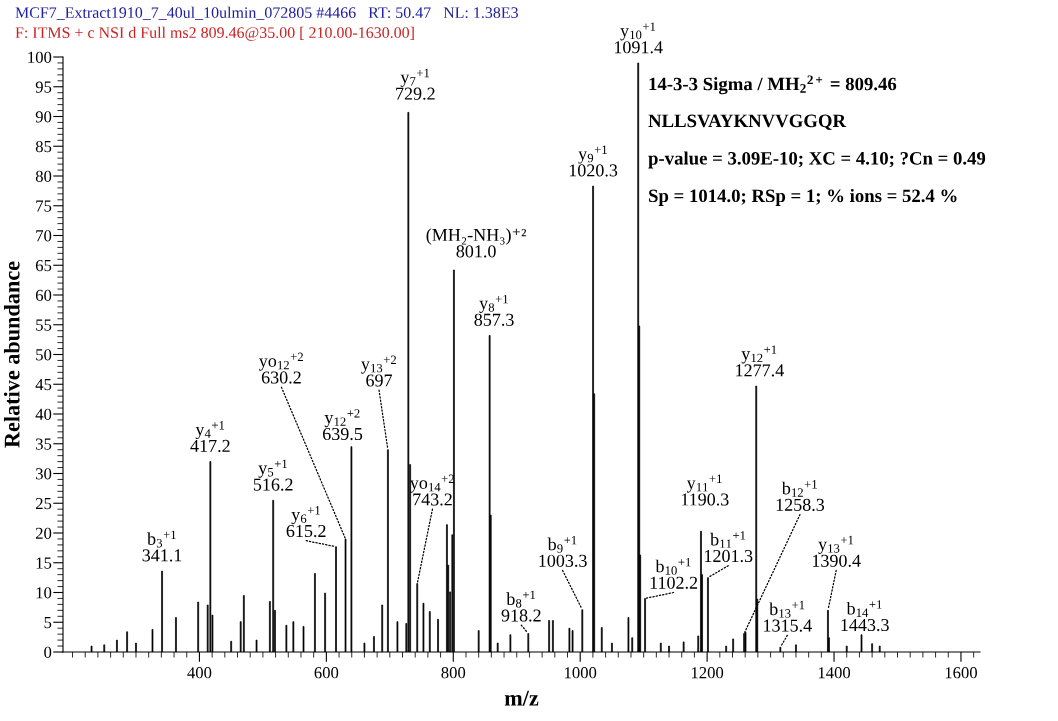 The width and height of the screenshot is (1058, 721). Describe the element at coordinates (494, 310) in the screenshot. I see `annotation: y$_{8}$$^{+1}$ 857.3` at that location.